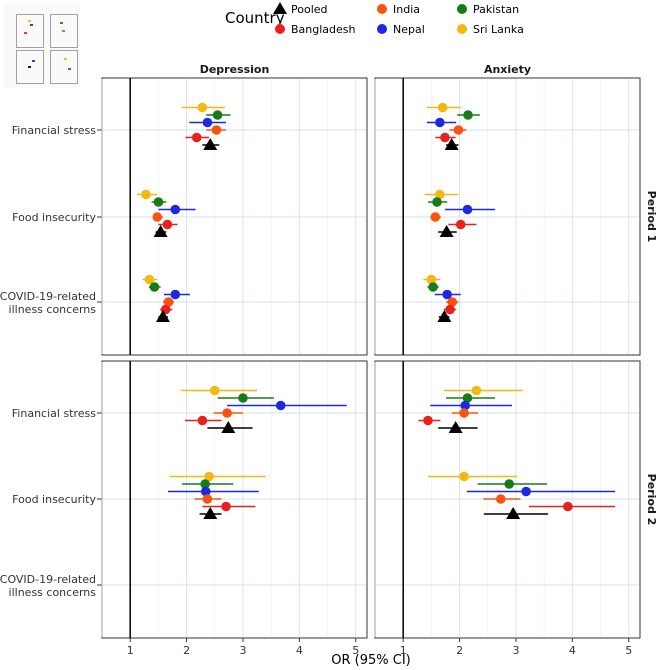  I want to click on x-axis-title: OR (95% CI), so click(370, 660).